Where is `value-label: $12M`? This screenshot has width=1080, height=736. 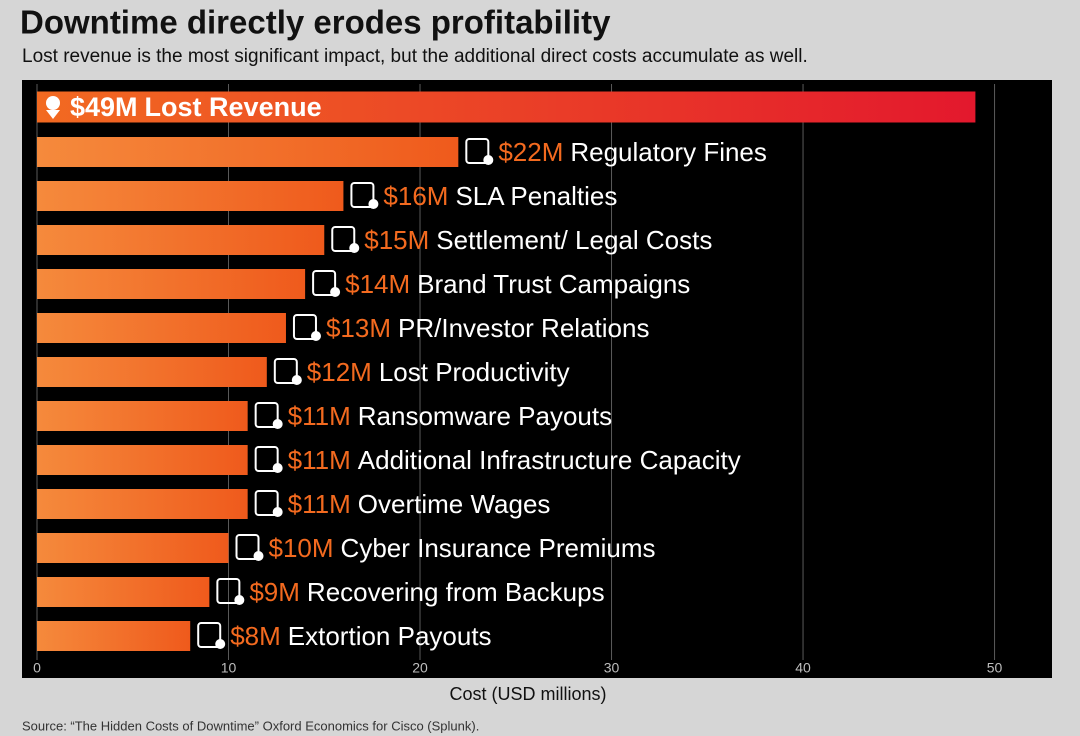 value-label: $12M is located at coordinates (339, 372).